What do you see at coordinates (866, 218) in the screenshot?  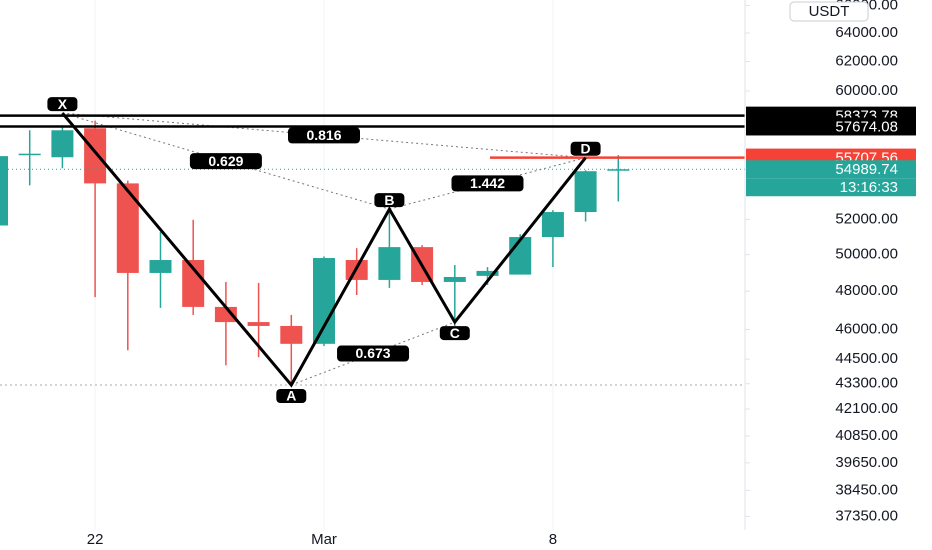 I see `y-tick-label: 52000.00` at bounding box center [866, 218].